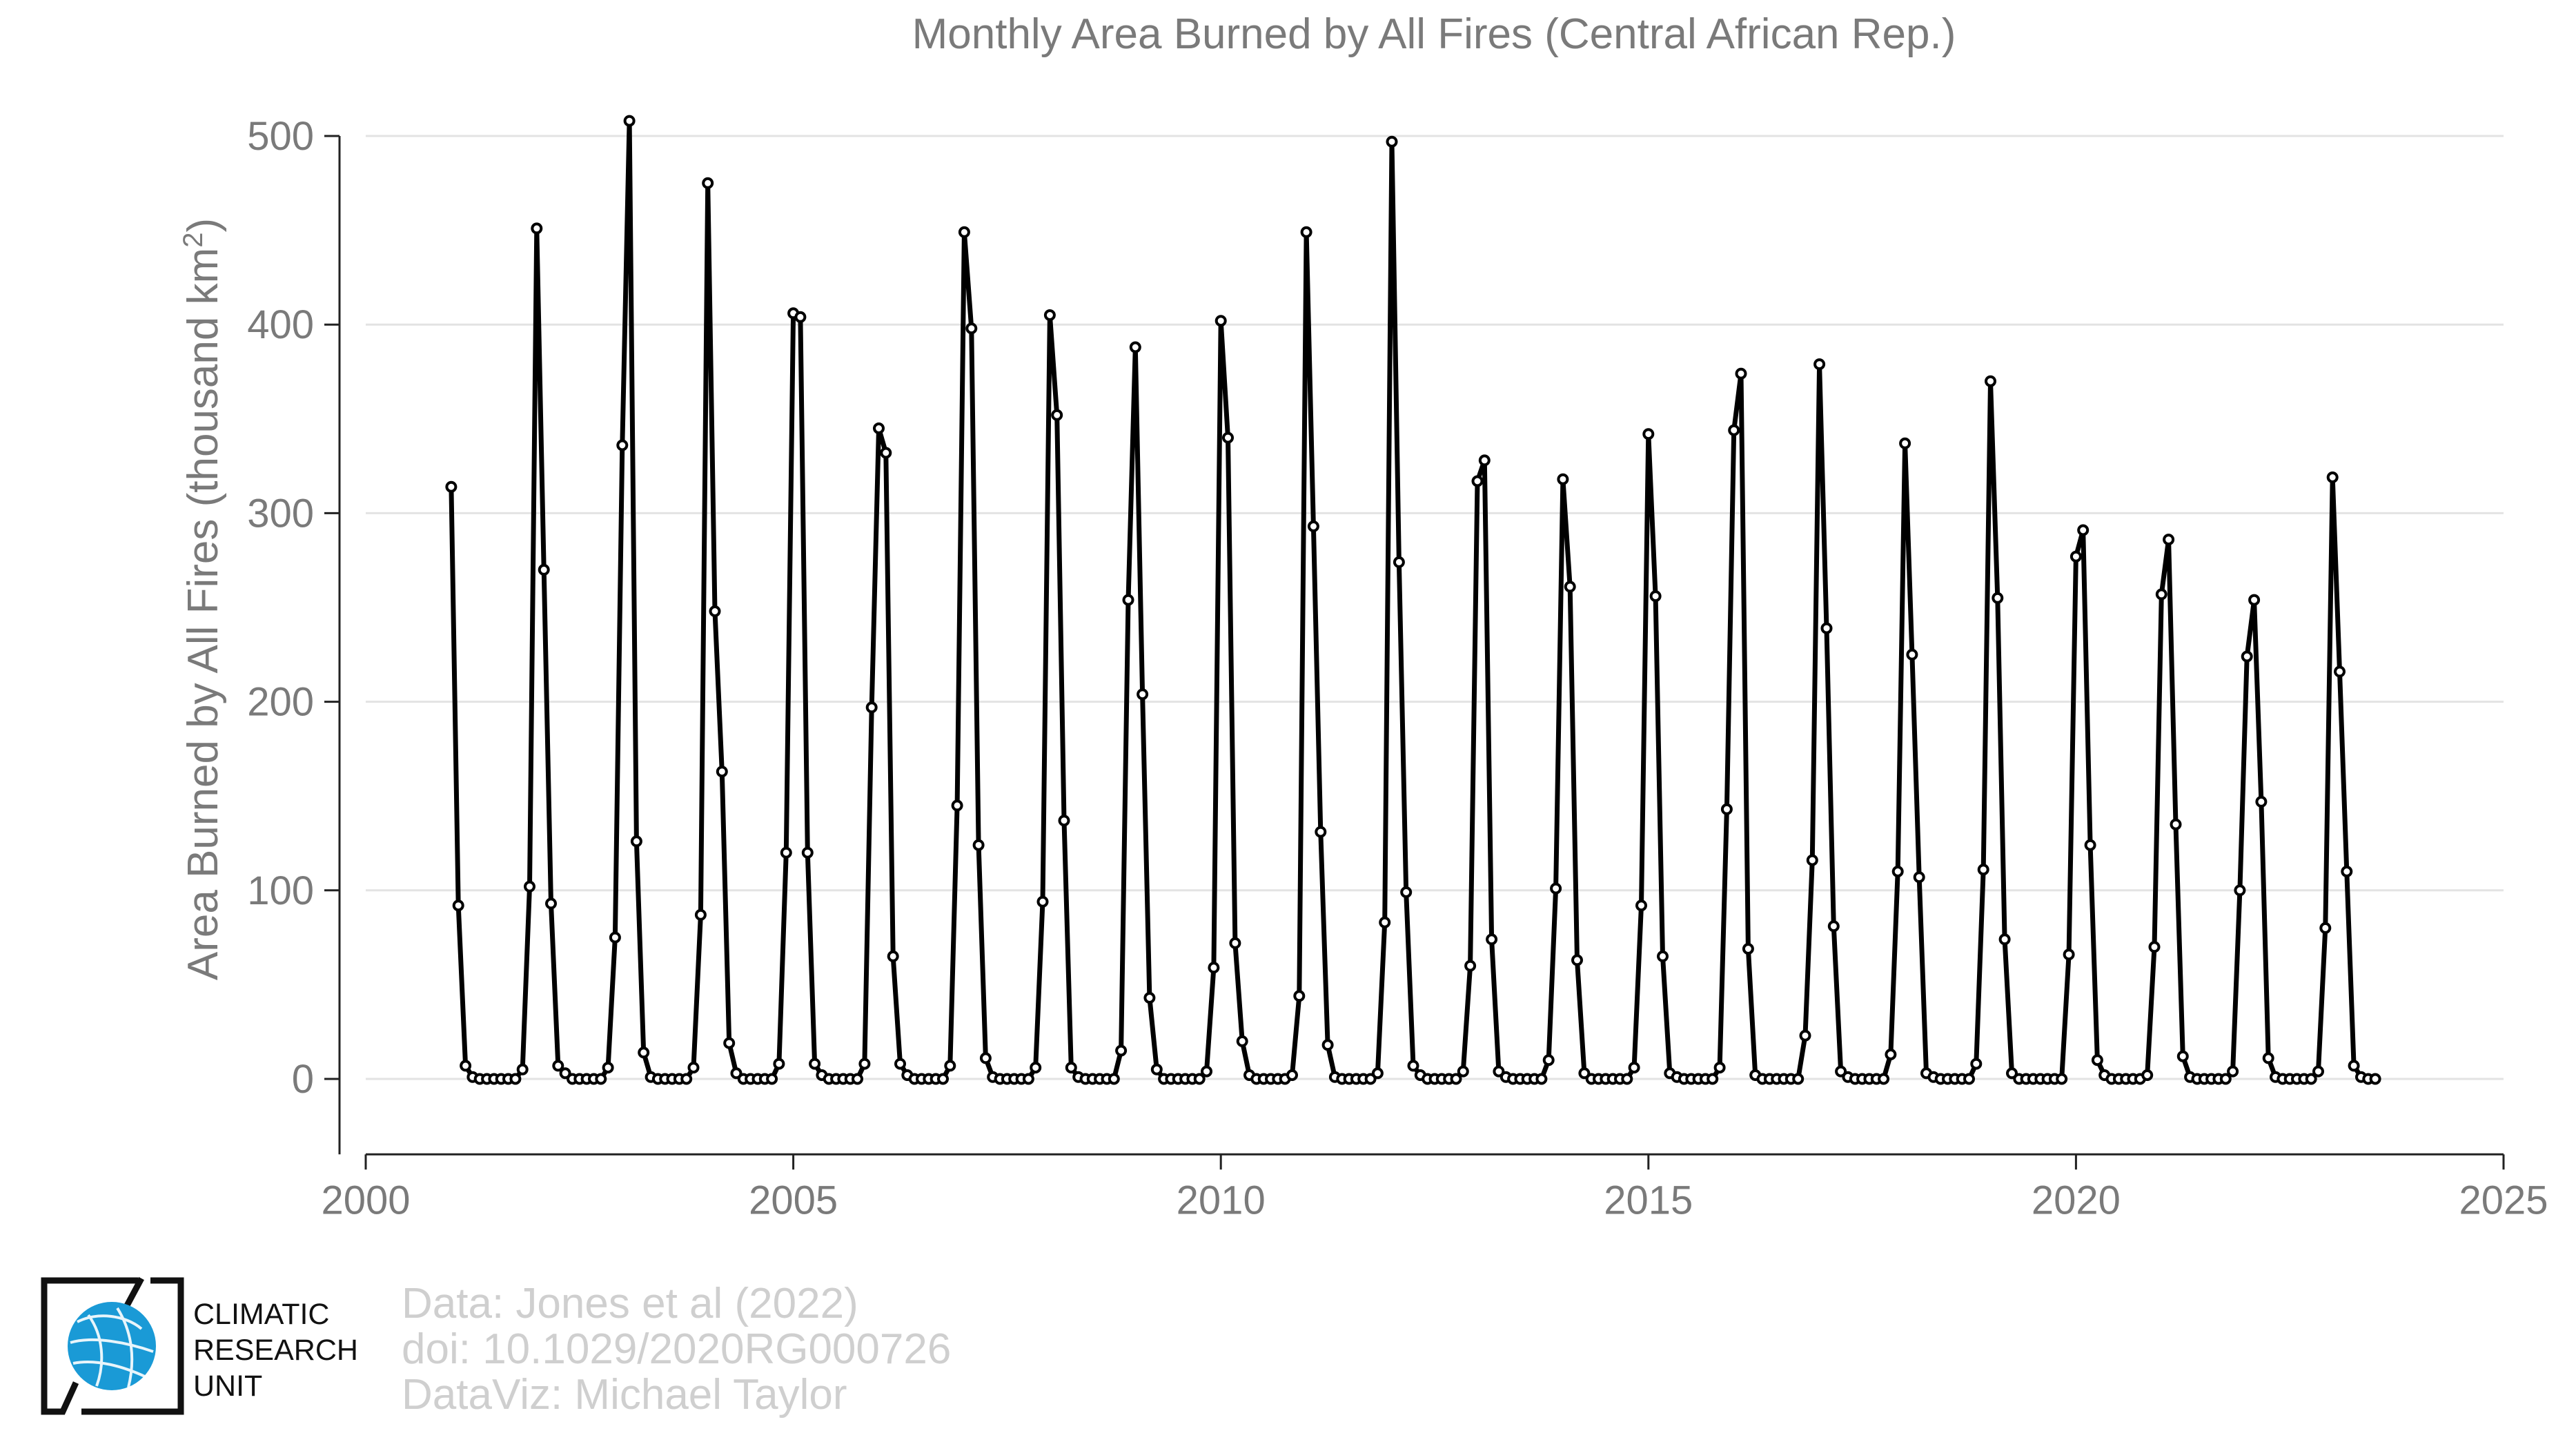  I want to click on y-tick-label: 100, so click(280, 891).